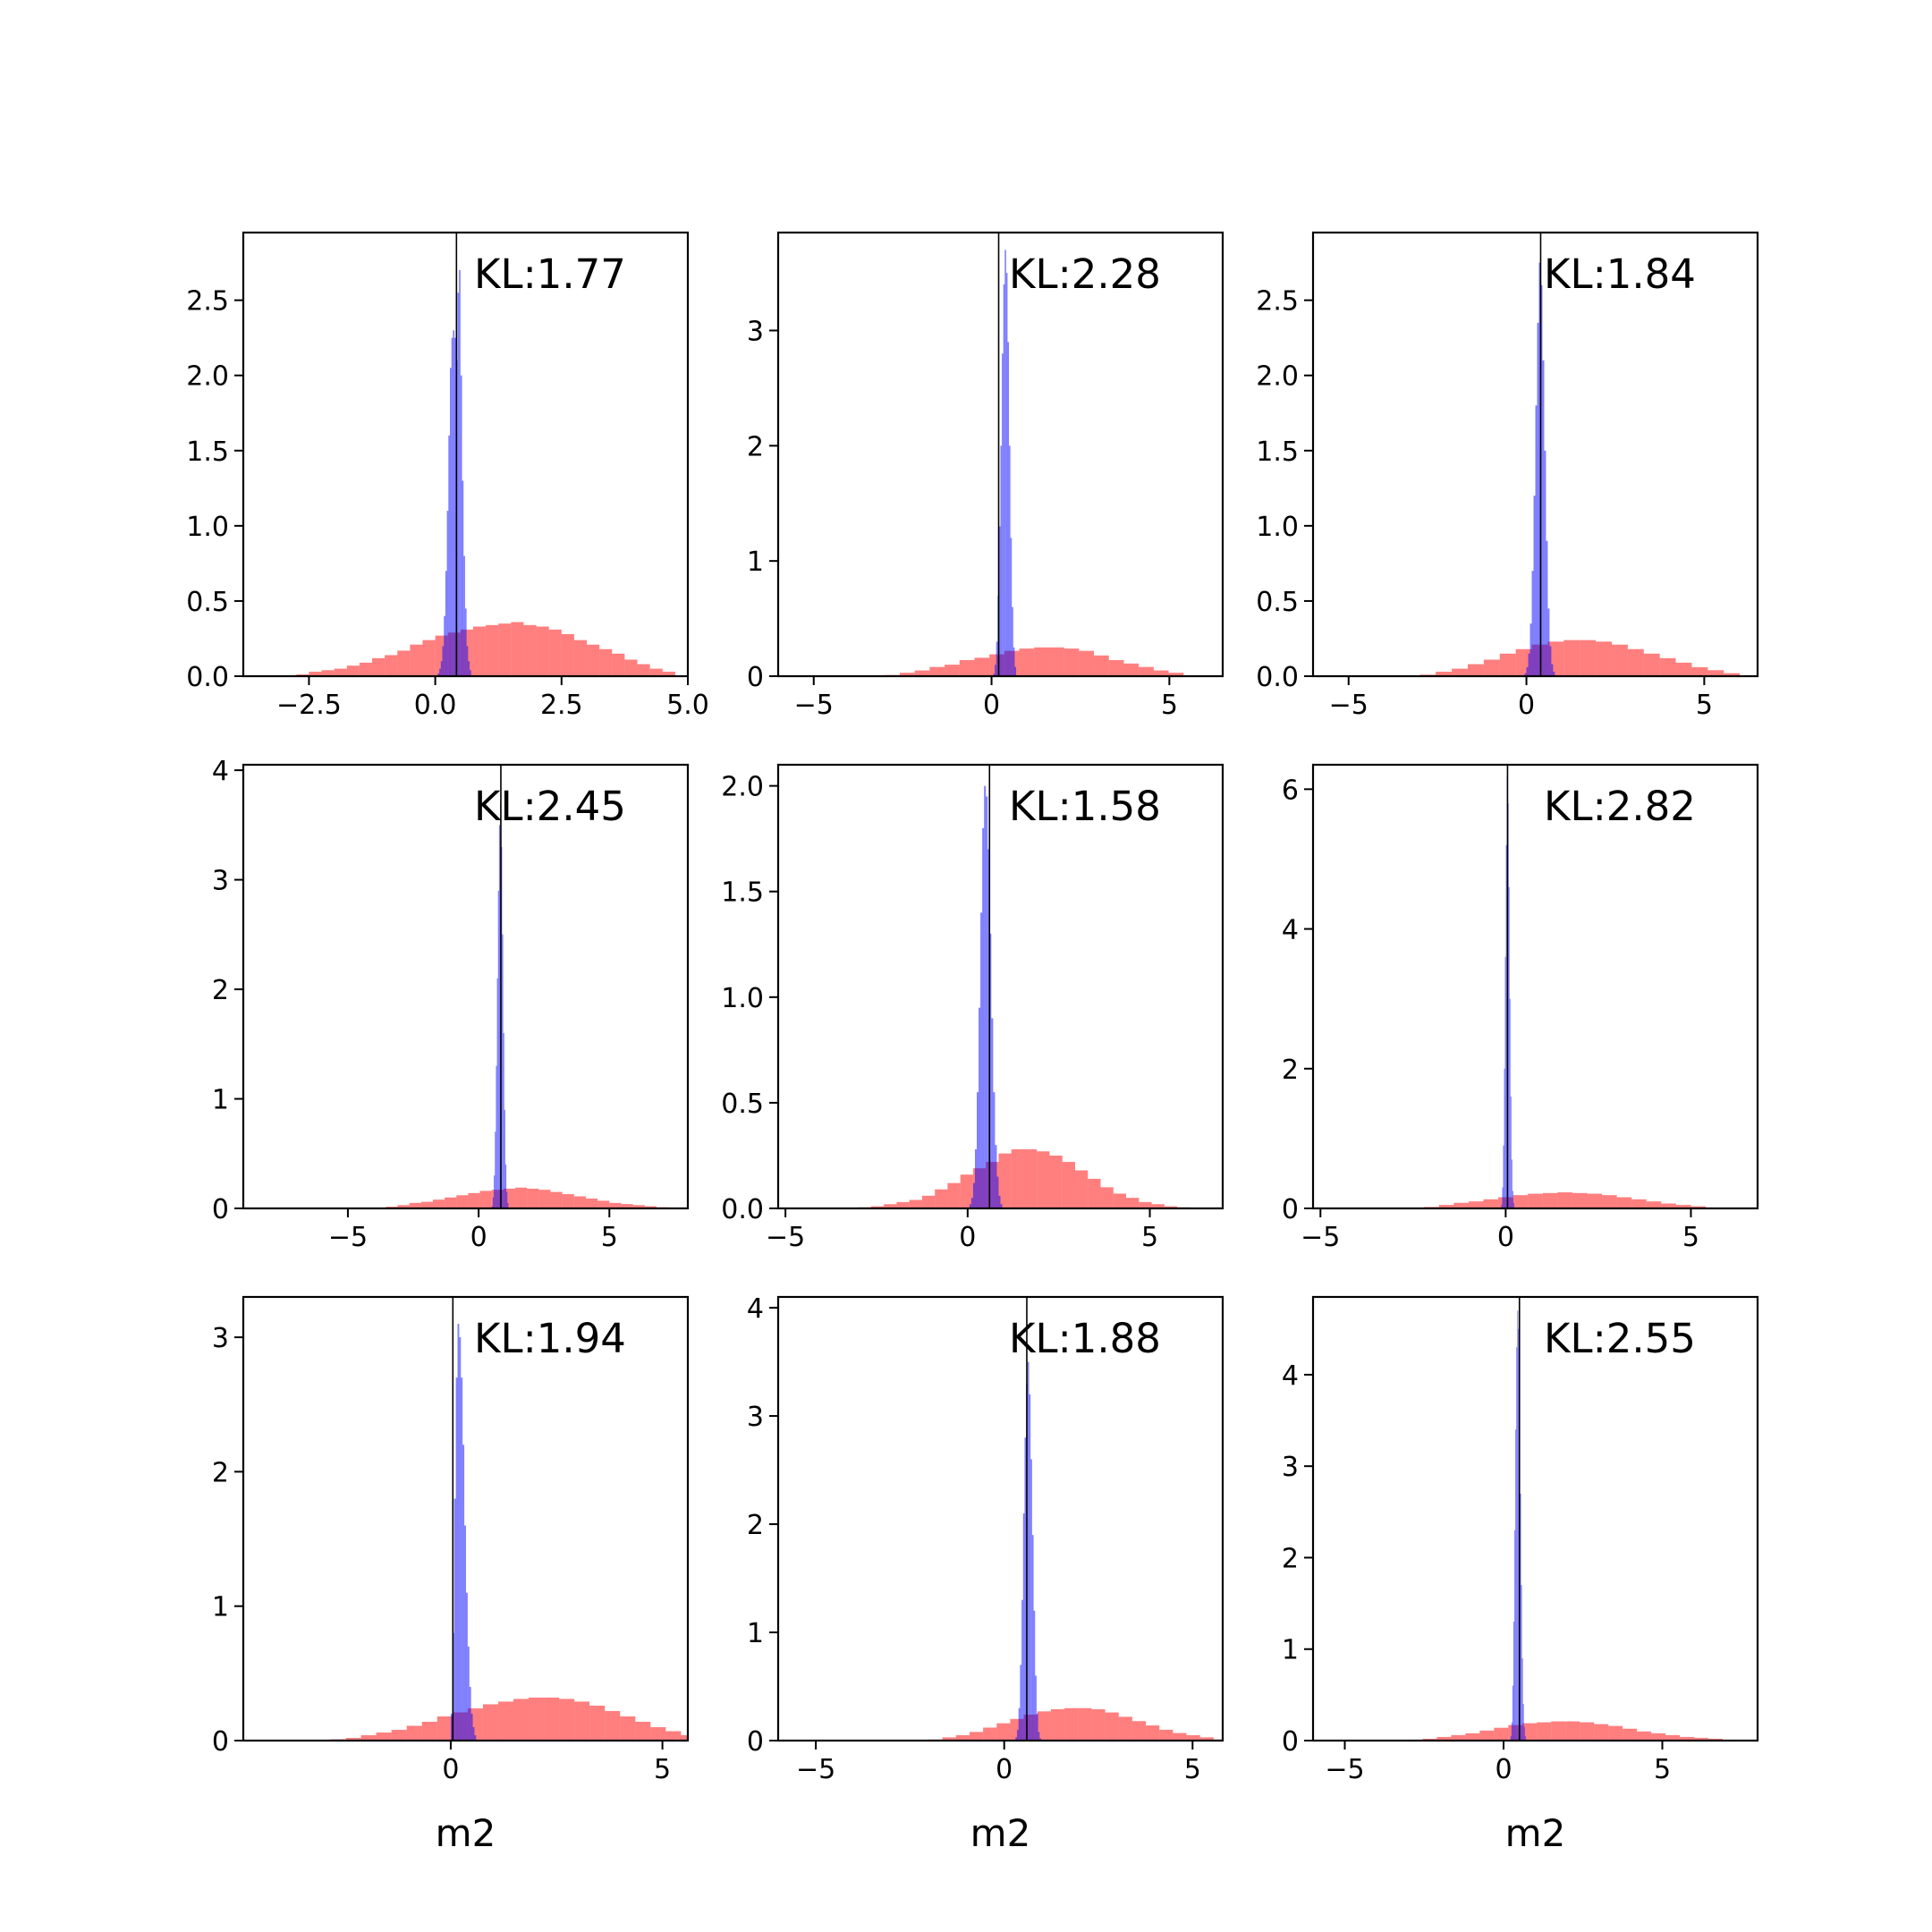 The image size is (1932, 1932). I want to click on y-tick-label: 1.0, so click(742, 998).